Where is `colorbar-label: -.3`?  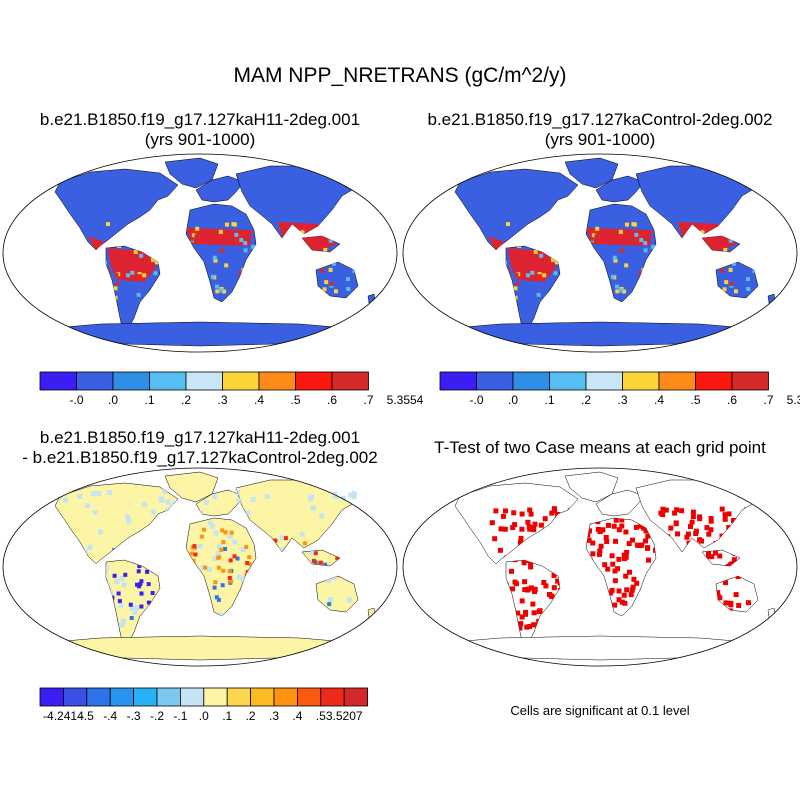
colorbar-label: -.3 is located at coordinates (134, 716).